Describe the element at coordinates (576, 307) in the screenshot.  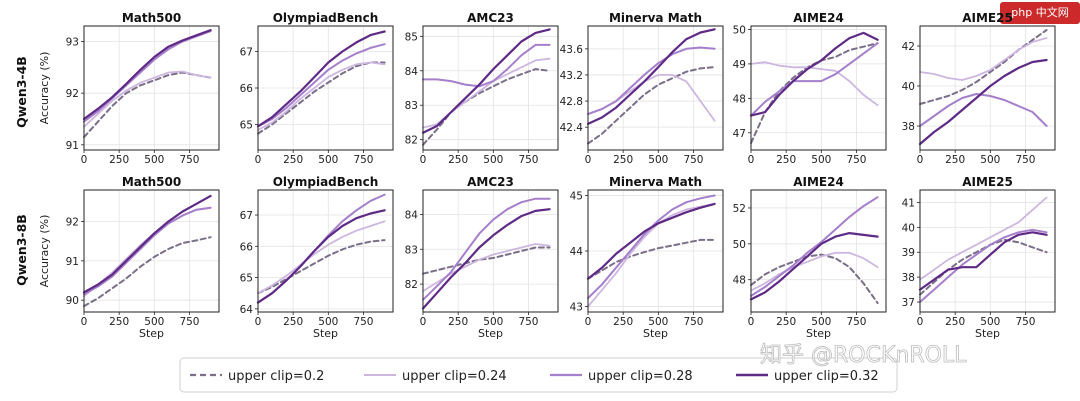
I see `y-tick-label: 43` at that location.